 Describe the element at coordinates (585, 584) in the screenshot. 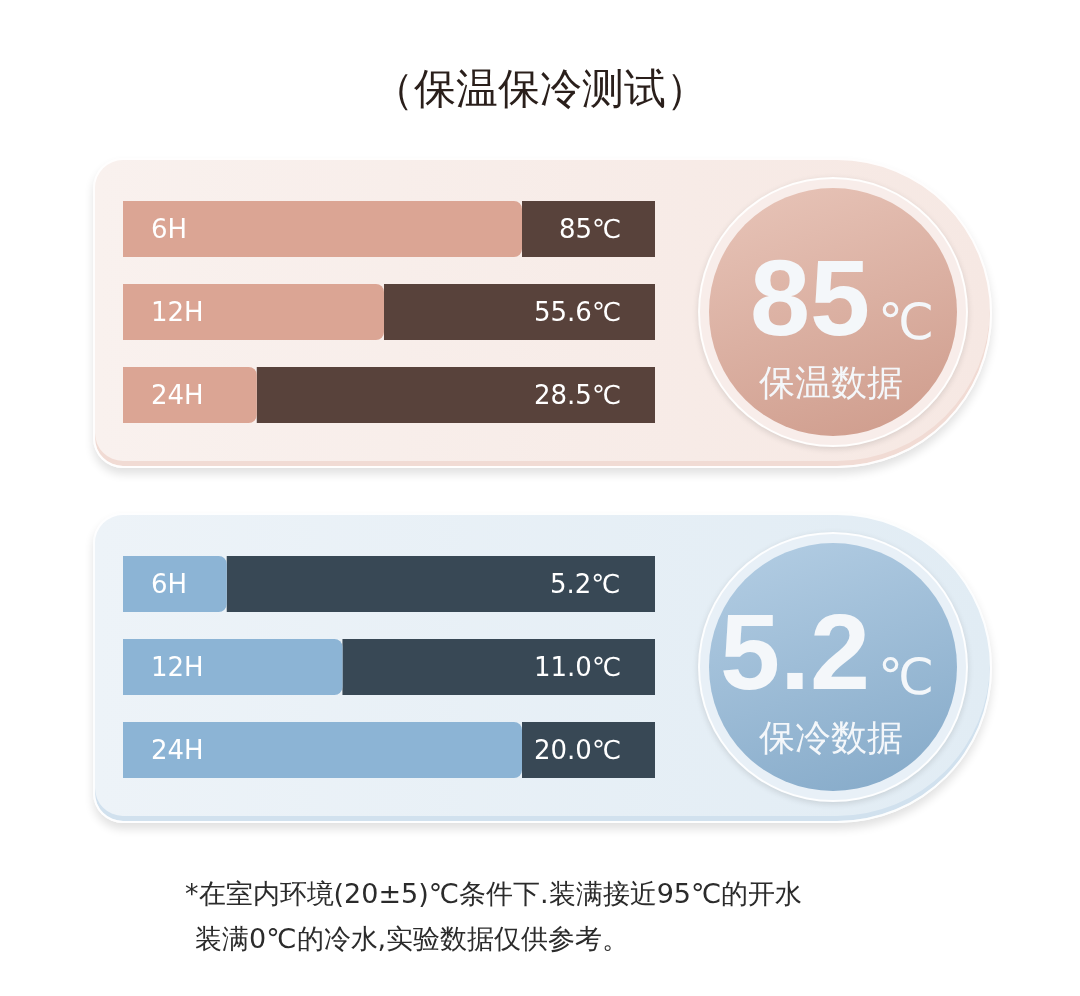

I see `data-label: 5.2℃` at that location.